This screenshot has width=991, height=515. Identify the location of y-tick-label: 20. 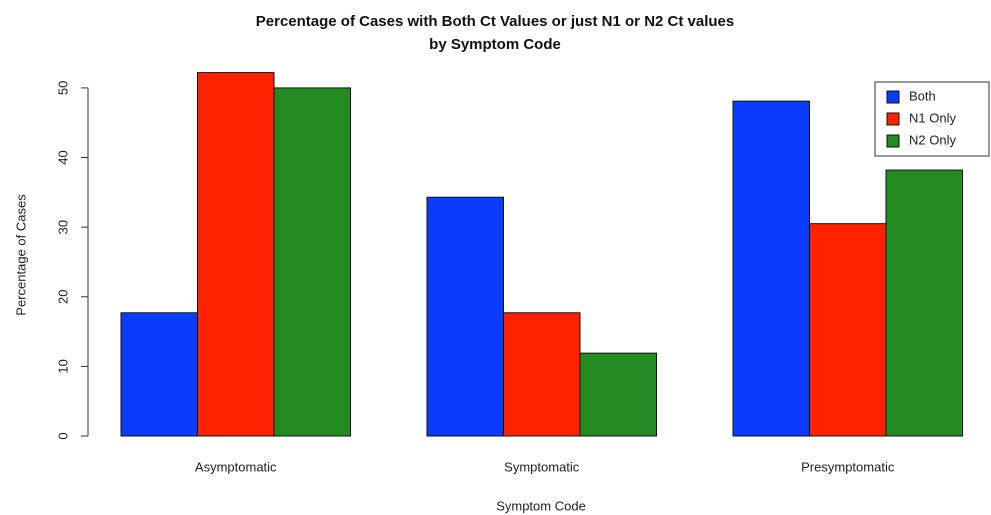
(62, 297).